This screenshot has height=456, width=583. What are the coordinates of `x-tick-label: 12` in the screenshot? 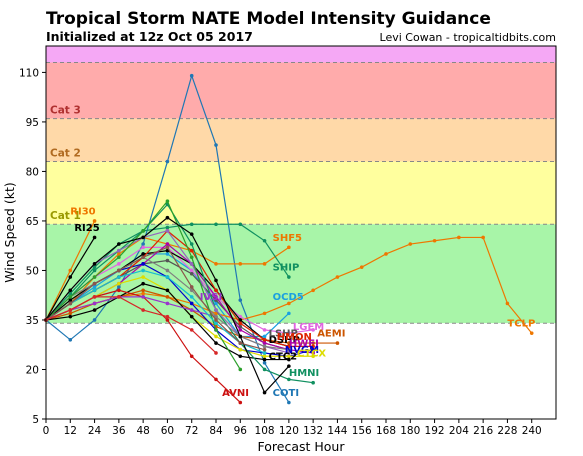 It's located at (70, 431).